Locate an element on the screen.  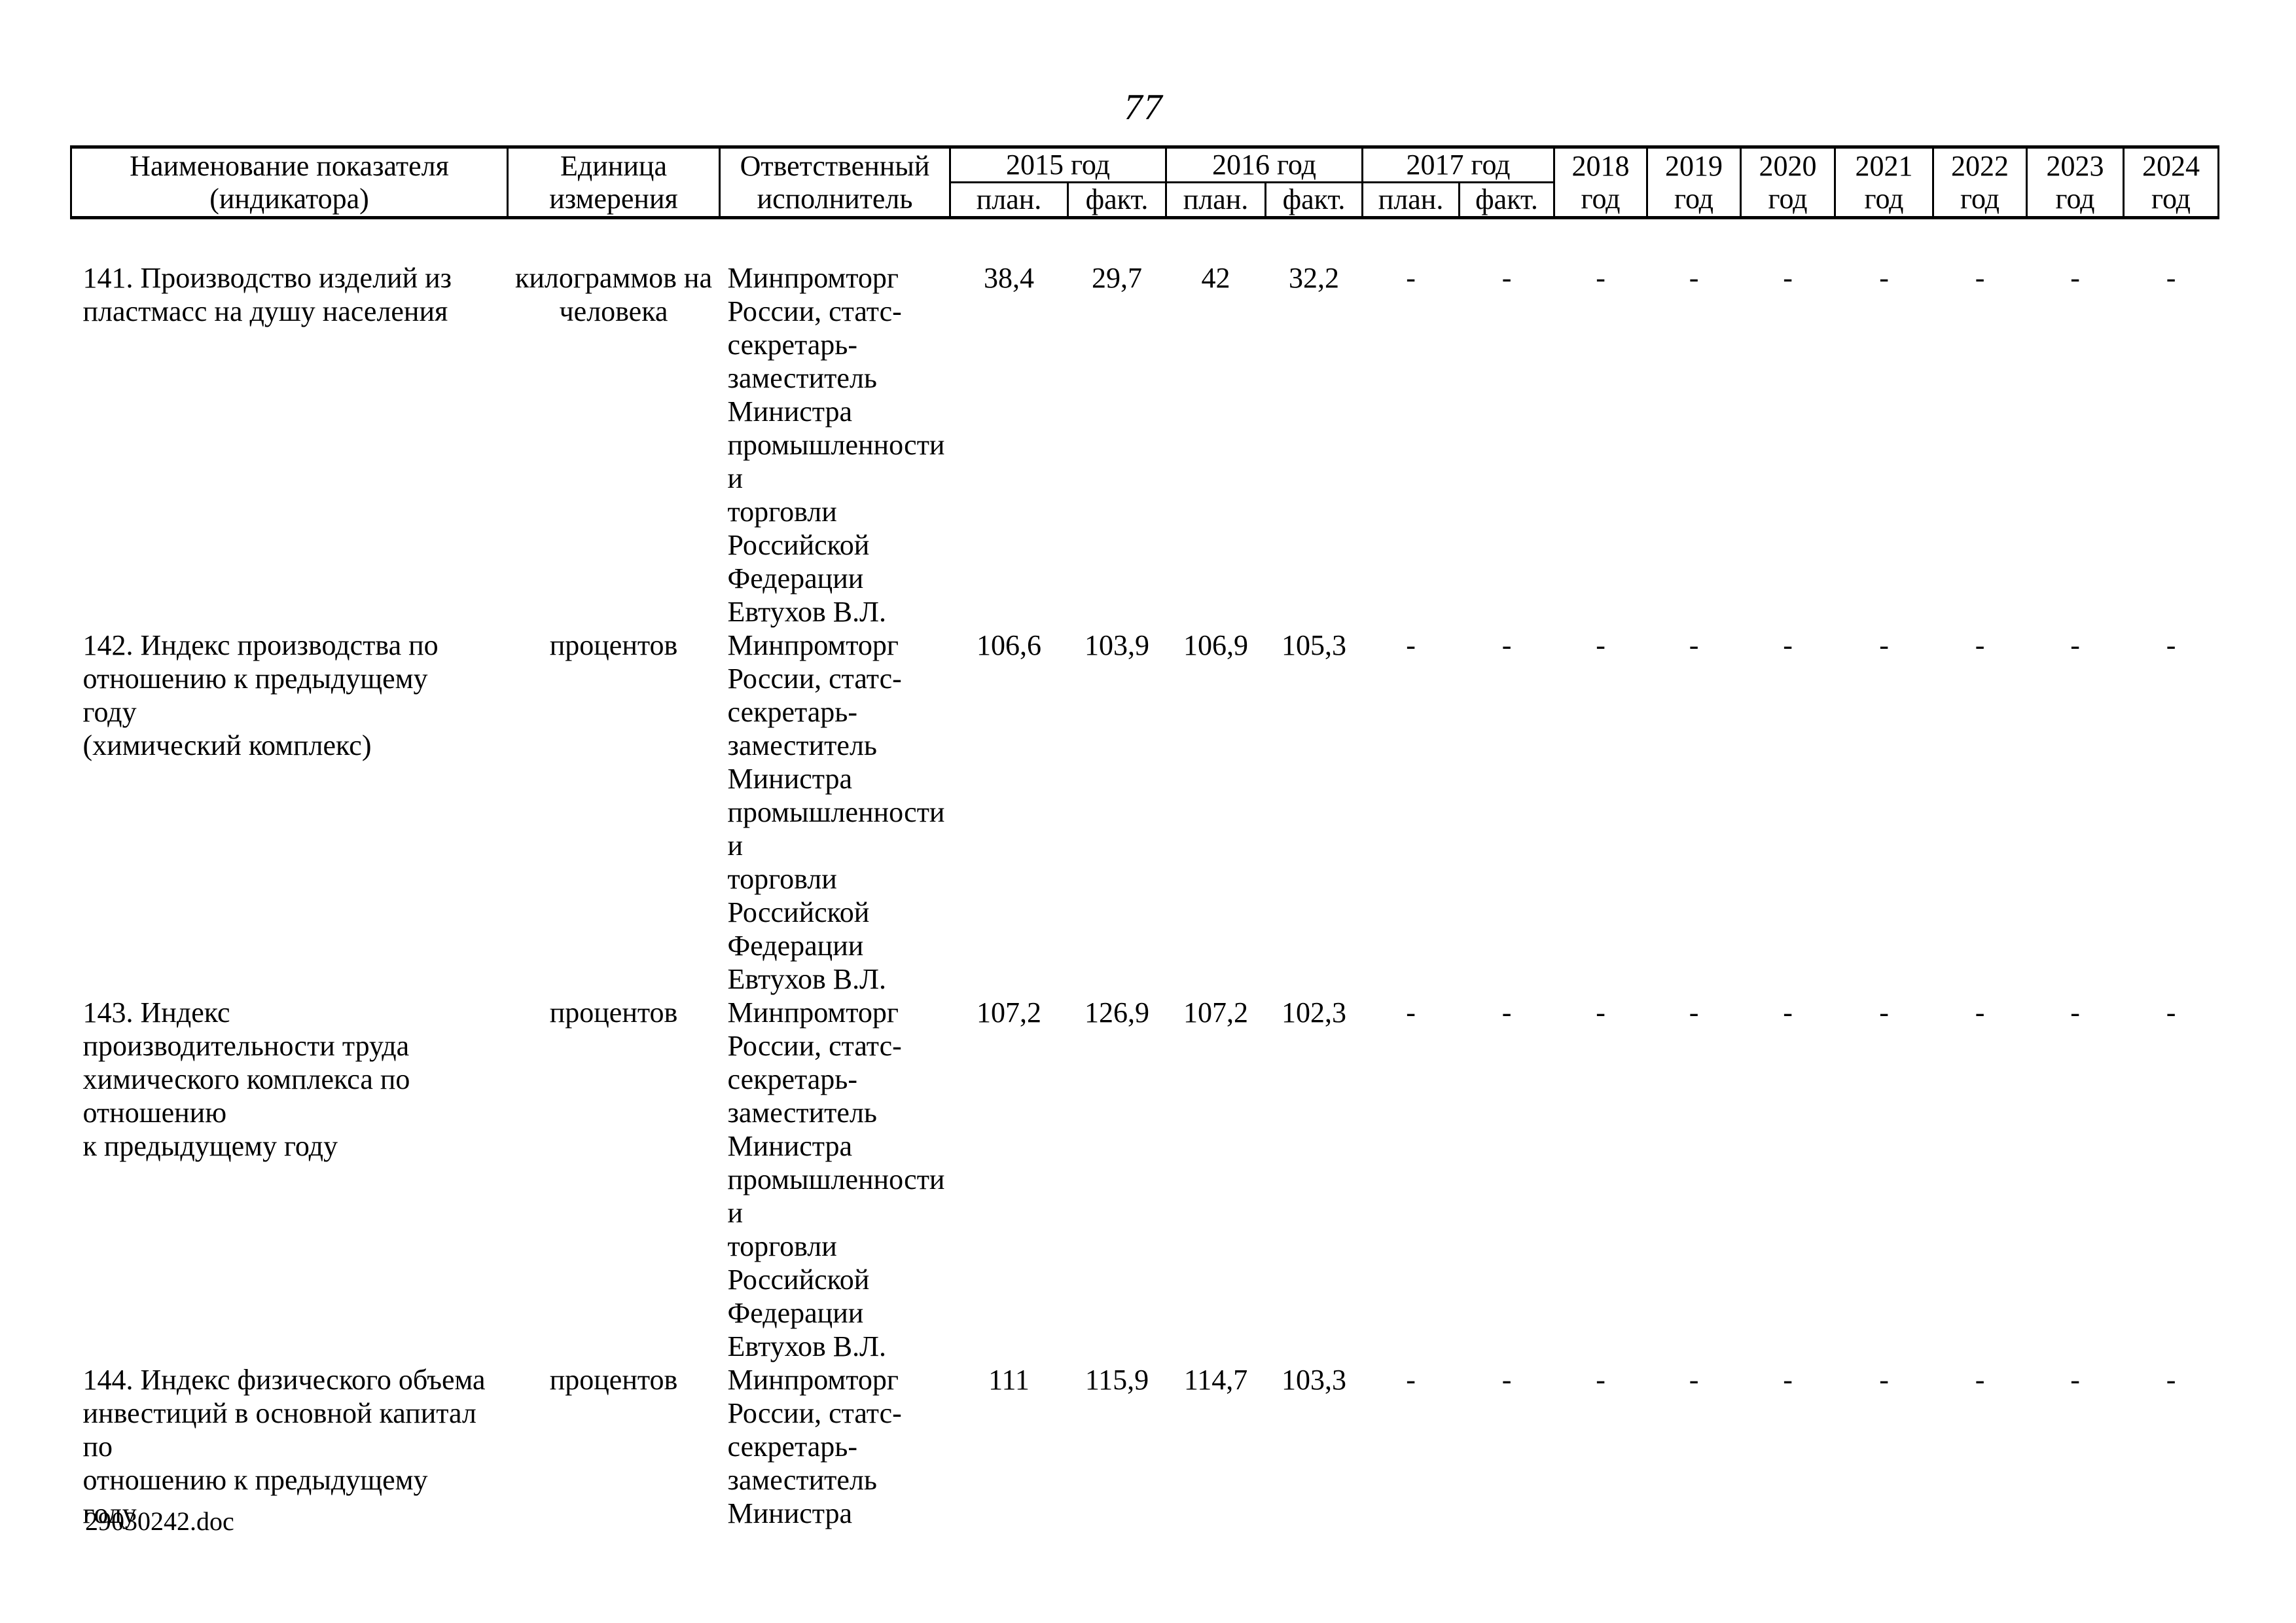
value-2016-fact: 32,2 is located at coordinates (1314, 278).